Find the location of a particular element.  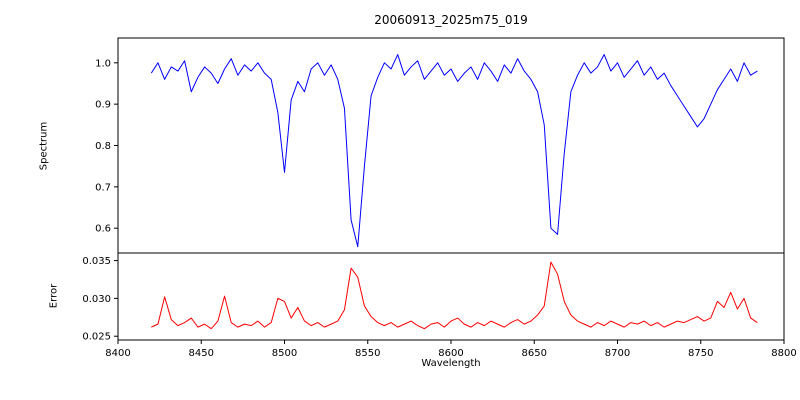

y-tick-label: 0.035 is located at coordinates (96, 261).